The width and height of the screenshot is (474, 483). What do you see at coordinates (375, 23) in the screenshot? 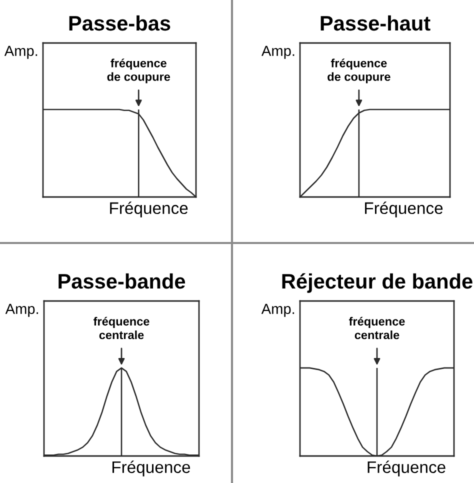
I see `chart-title: Passe-haut` at bounding box center [375, 23].